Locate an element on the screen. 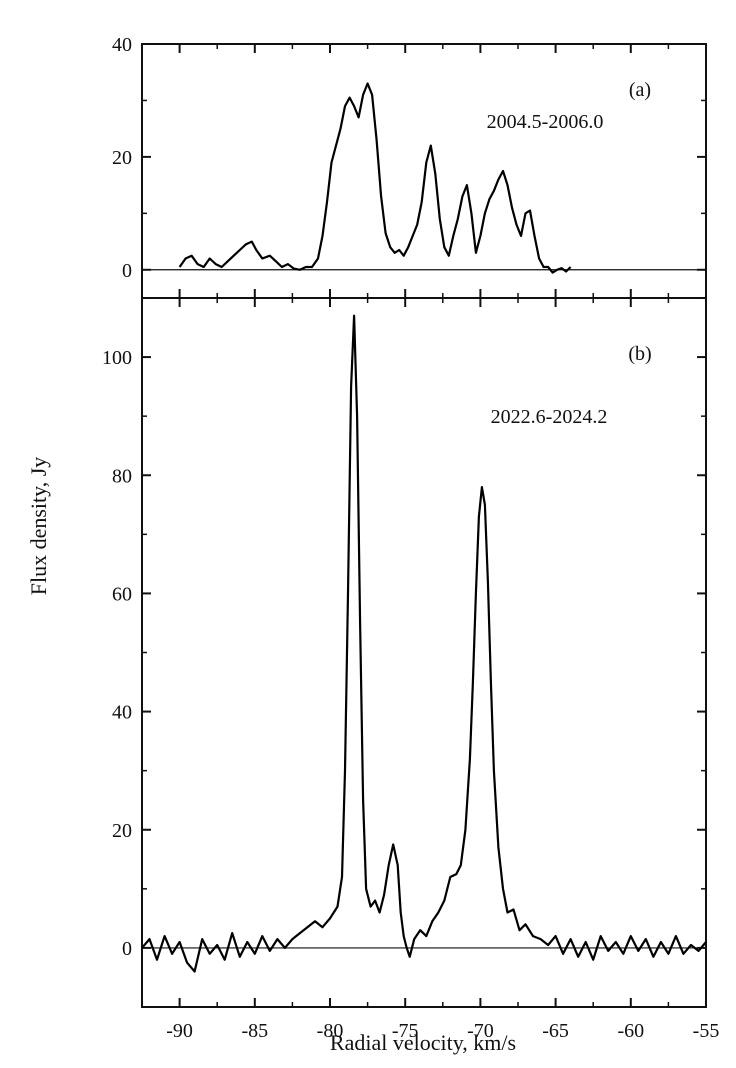  x-tick-label: -65 is located at coordinates (555, 1031).